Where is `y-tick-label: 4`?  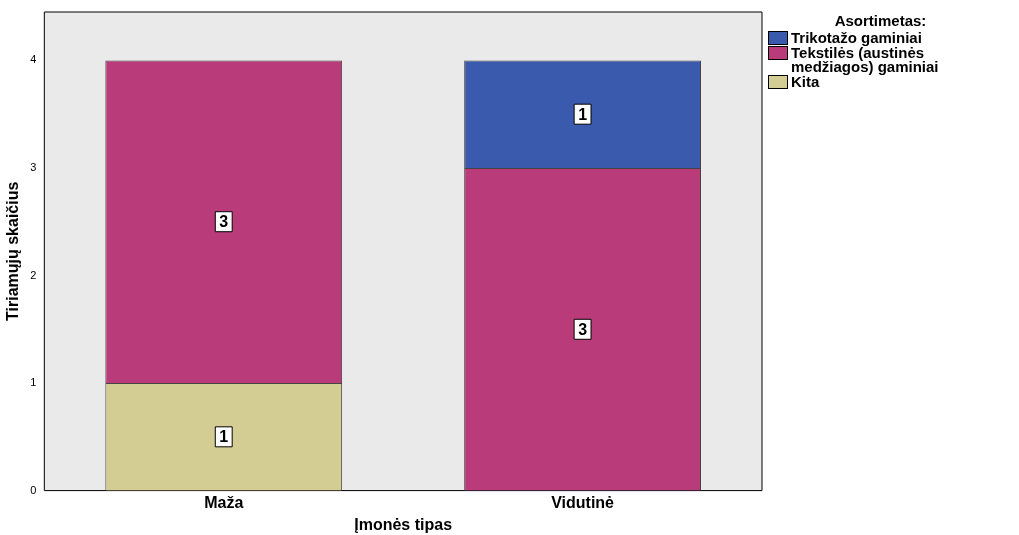 y-tick-label: 4 is located at coordinates (33, 59).